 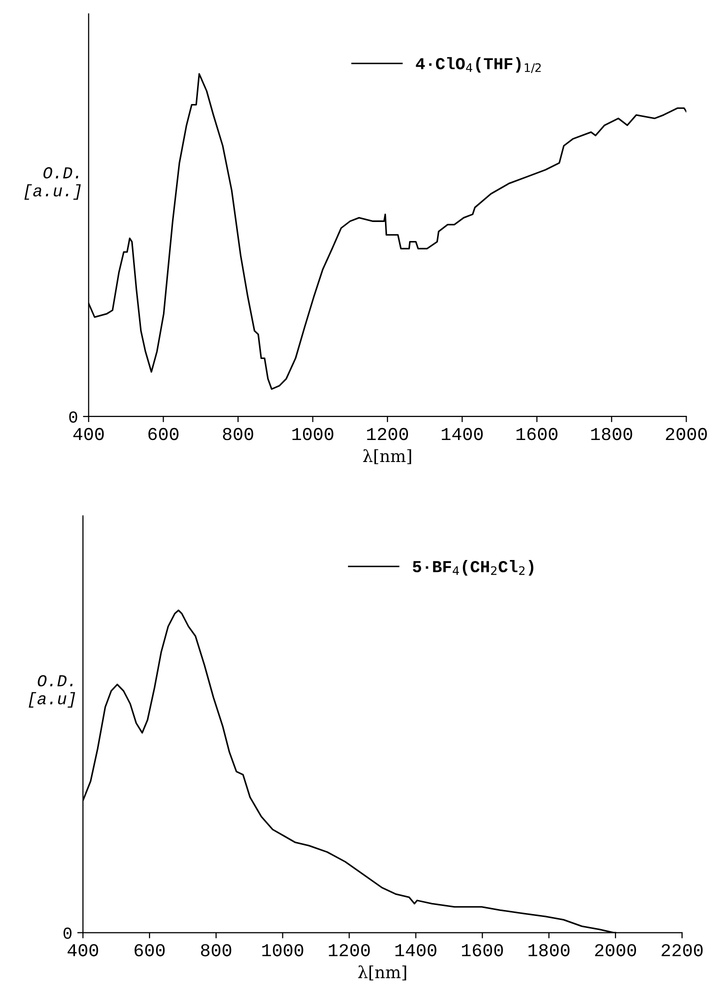 What do you see at coordinates (473, 568) in the screenshot?
I see `legend-label: 5·BF$_{4}$(CH$_{2}$Cl$_{2}$)` at bounding box center [473, 568].